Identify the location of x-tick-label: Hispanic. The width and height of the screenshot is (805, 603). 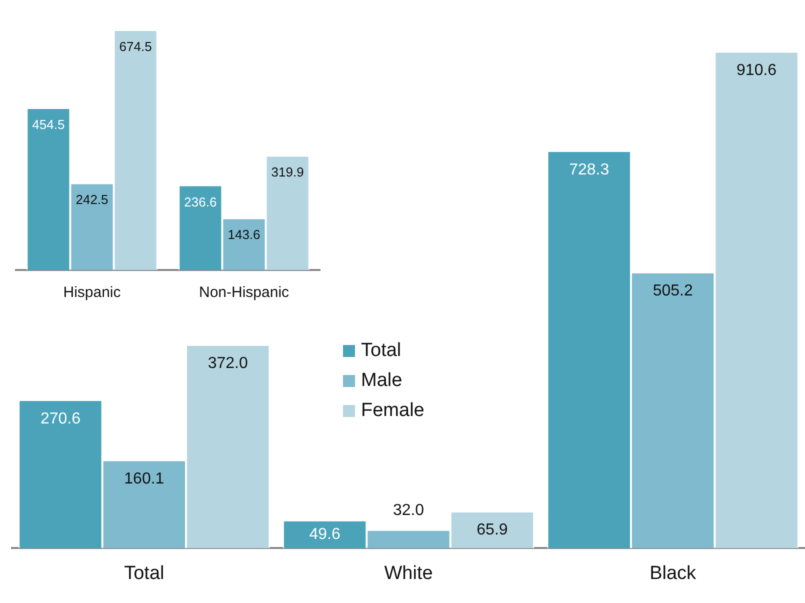
(92, 293).